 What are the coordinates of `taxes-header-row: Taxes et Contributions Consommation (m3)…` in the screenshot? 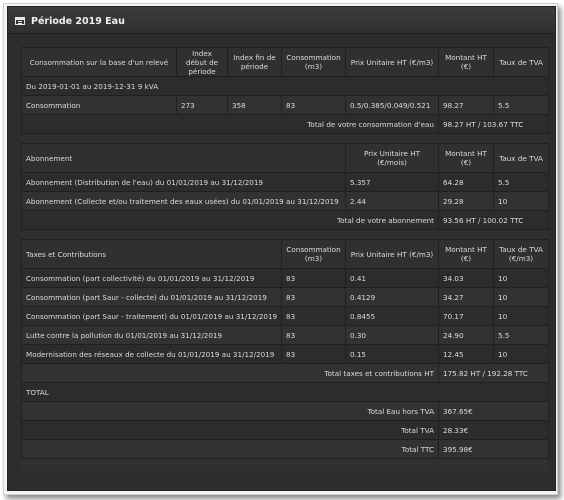 It's located at (285, 254).